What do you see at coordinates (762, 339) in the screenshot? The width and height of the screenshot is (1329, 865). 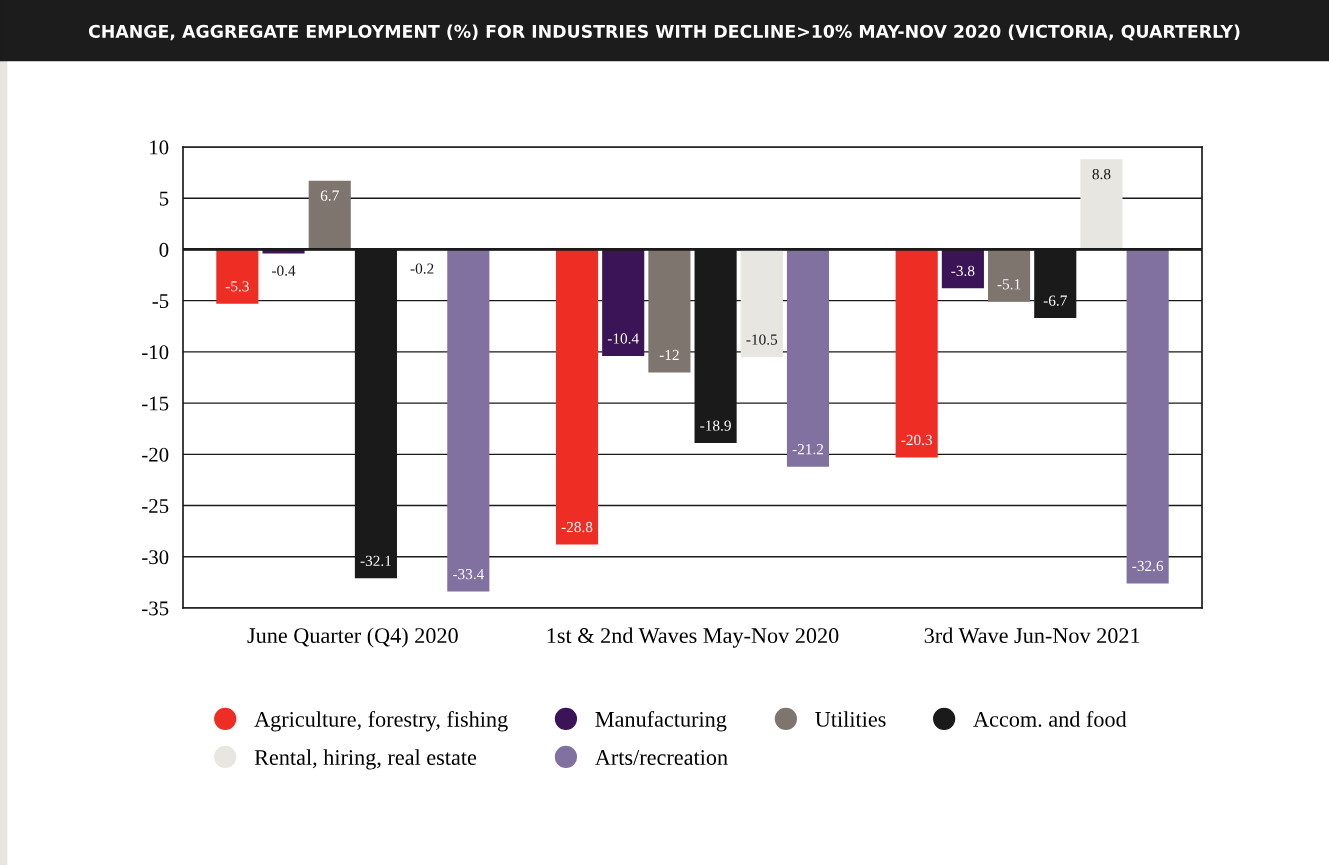 I see `data-label: -10.5` at bounding box center [762, 339].